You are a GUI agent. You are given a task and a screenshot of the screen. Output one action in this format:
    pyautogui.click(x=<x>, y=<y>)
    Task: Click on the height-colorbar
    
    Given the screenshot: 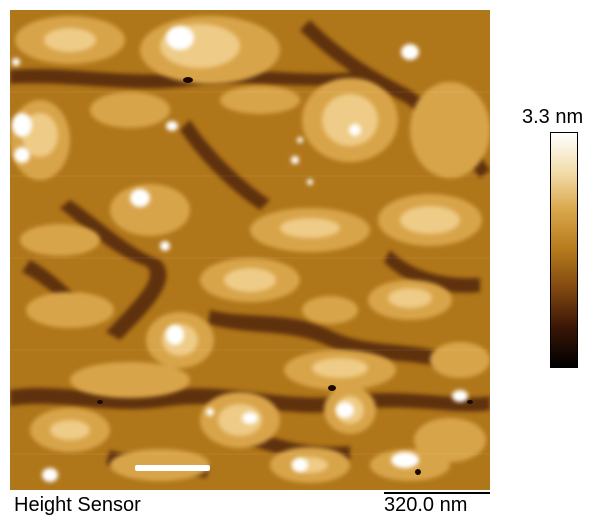 What is the action you would take?
    pyautogui.click(x=564, y=250)
    